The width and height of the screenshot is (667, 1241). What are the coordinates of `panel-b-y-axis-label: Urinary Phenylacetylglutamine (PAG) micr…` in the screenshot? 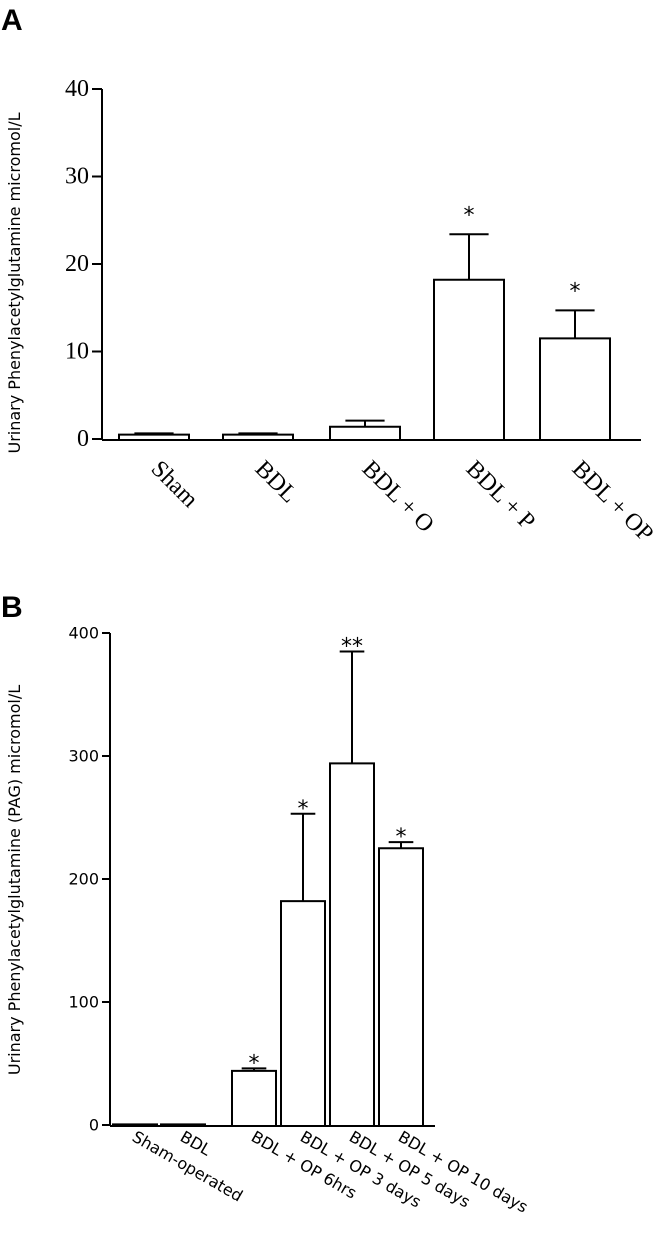 It's located at (14, 880).